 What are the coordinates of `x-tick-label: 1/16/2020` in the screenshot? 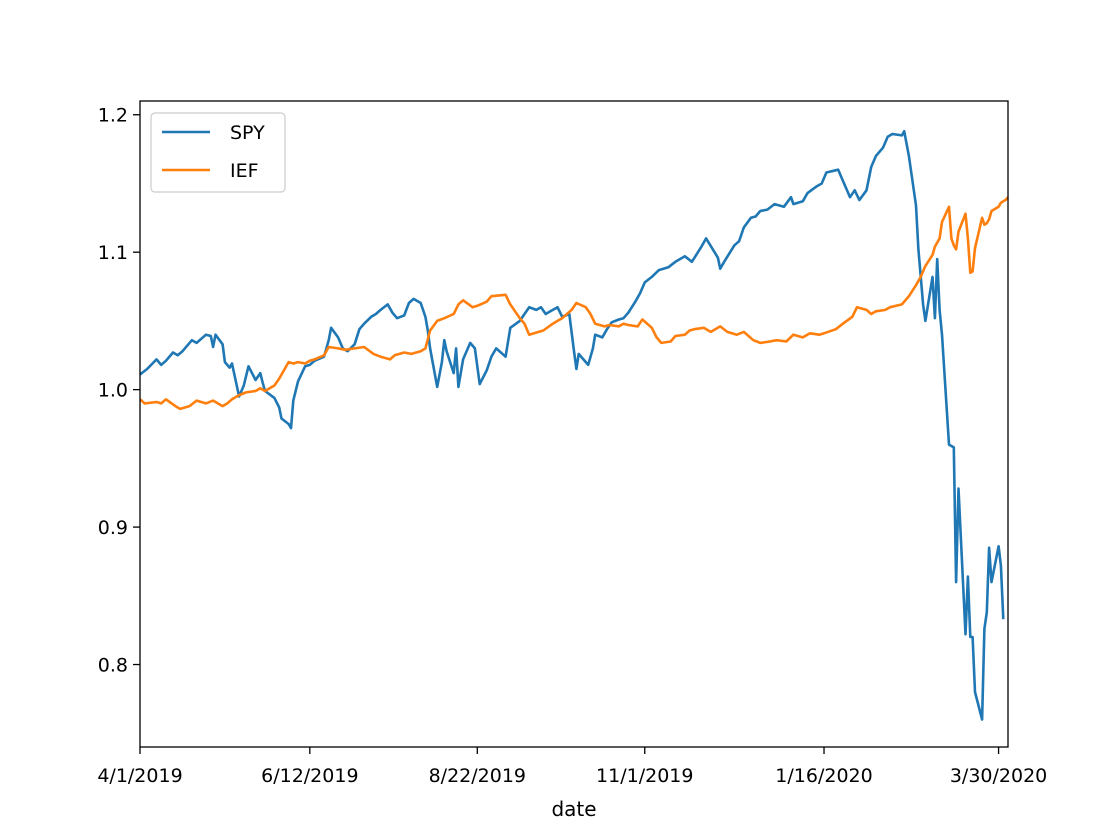 It's located at (823, 776).